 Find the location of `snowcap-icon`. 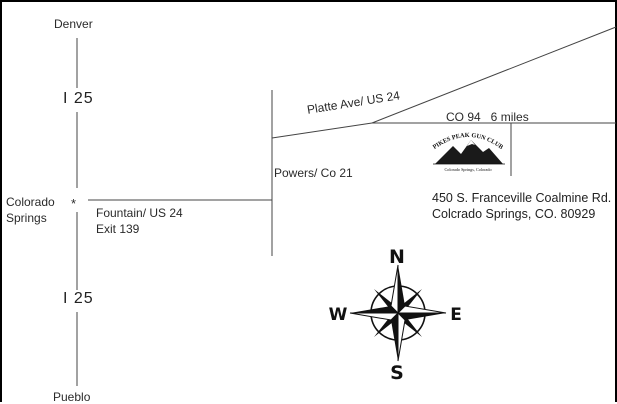

snowcap-icon is located at coordinates (471, 143).